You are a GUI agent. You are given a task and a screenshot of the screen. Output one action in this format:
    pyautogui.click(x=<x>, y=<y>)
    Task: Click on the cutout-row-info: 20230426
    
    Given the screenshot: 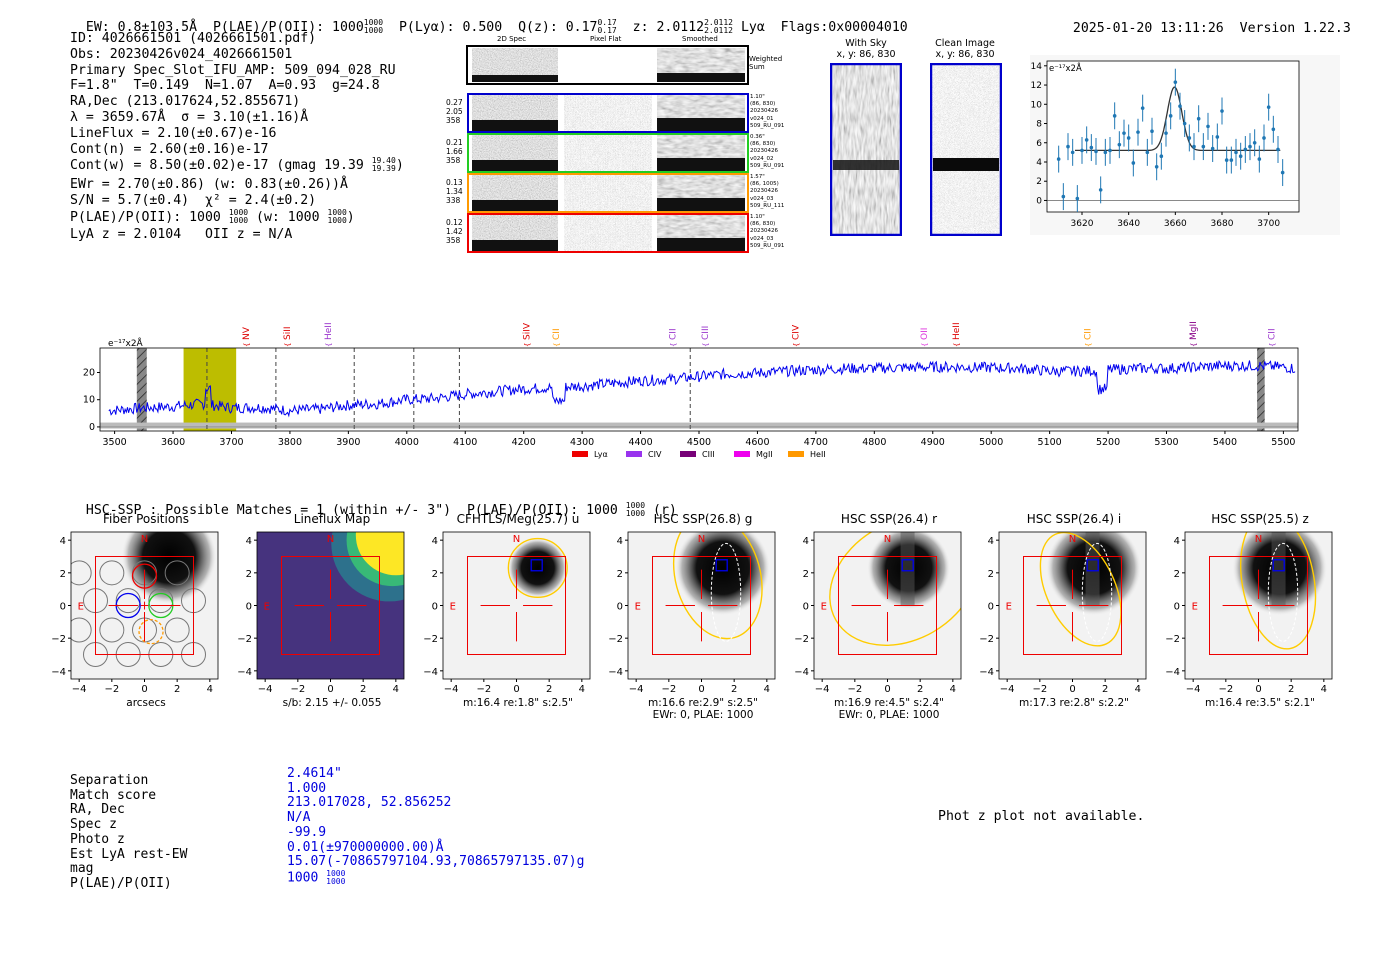 What is the action you would take?
    pyautogui.click(x=764, y=111)
    